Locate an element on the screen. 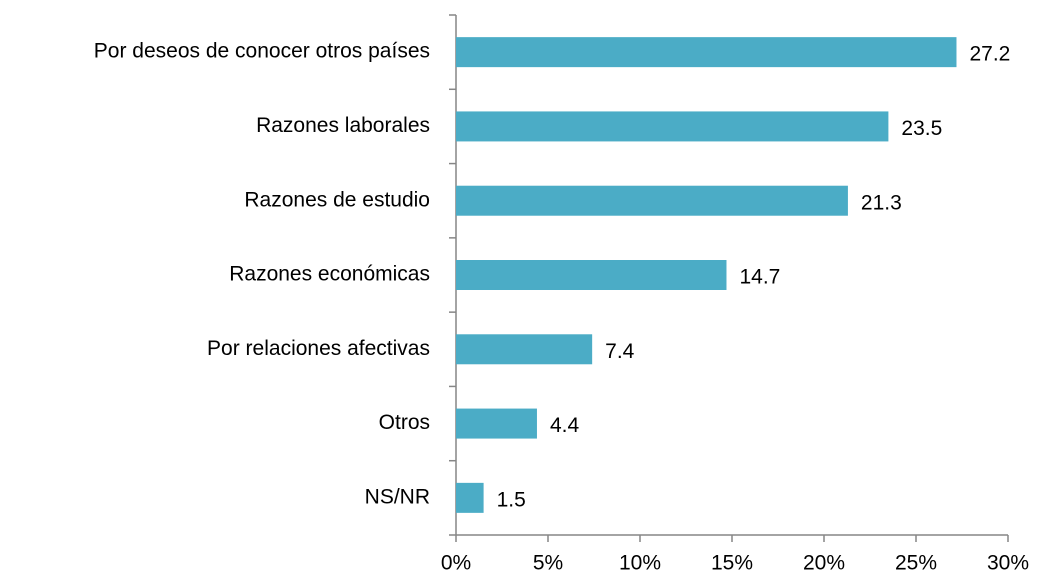  y-tick-label: Razones de estudio is located at coordinates (337, 199).